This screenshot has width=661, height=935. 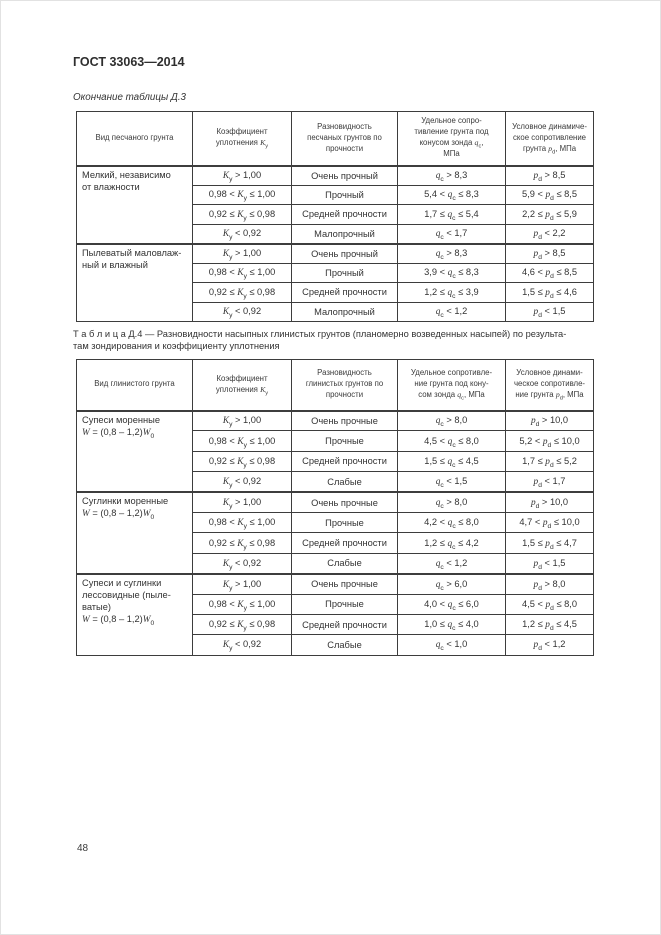 What do you see at coordinates (549, 583) in the screenshot?
I see `table-cell: pd > 8,0` at bounding box center [549, 583].